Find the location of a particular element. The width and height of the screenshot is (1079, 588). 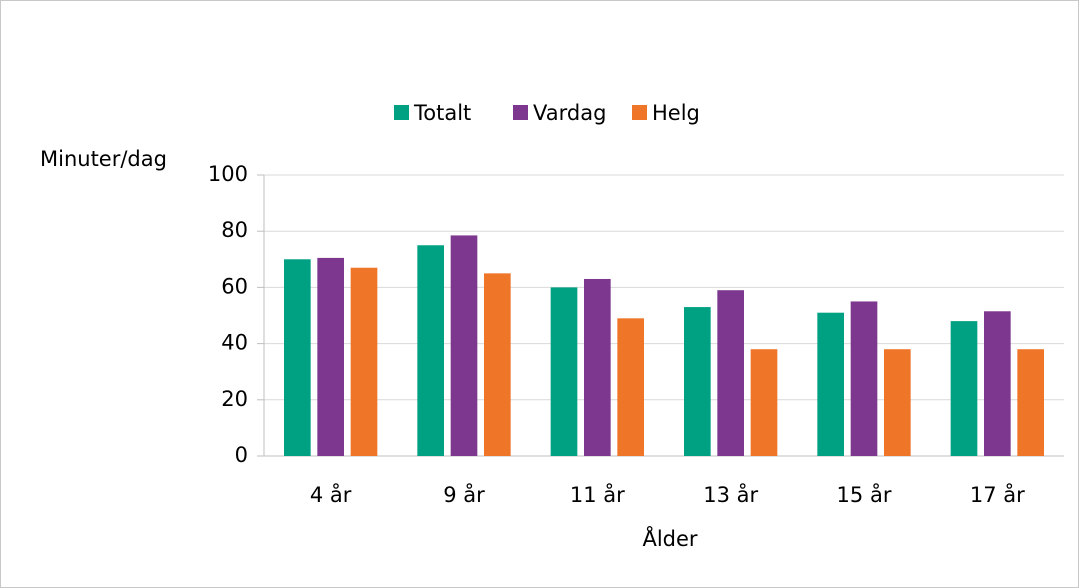

x-tick-label: 15 år is located at coordinates (864, 494).